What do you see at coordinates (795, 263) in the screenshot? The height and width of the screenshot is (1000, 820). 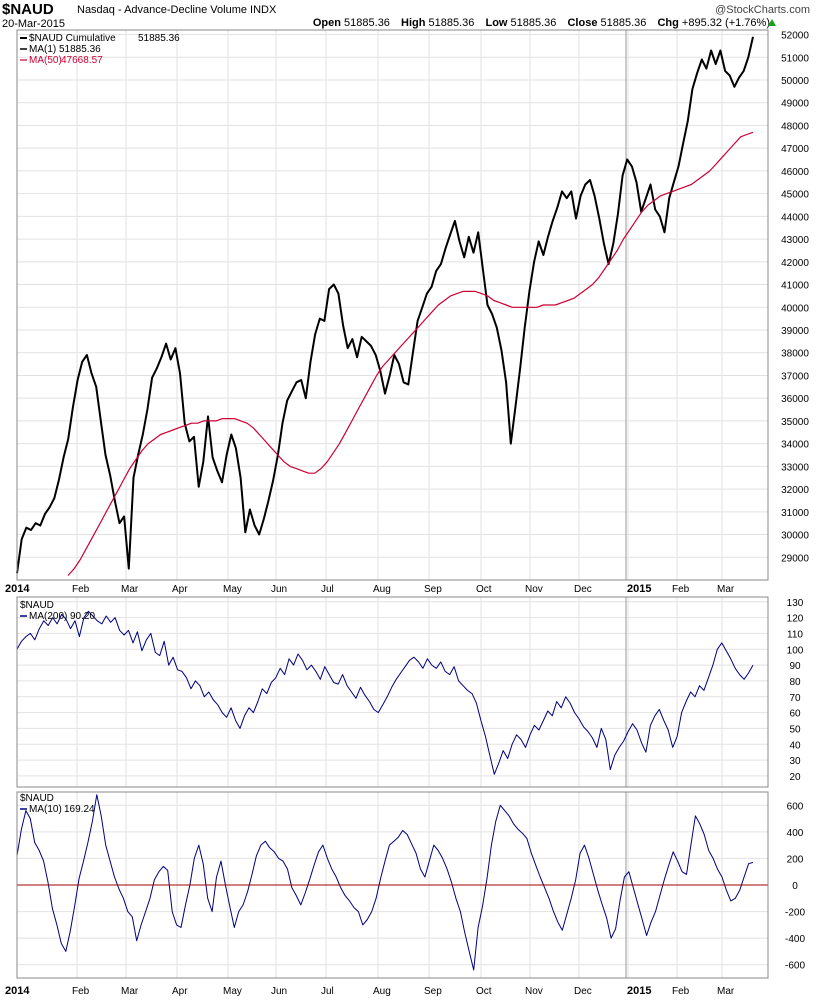 I see `panel-1-y-tick-label: 42000` at bounding box center [795, 263].